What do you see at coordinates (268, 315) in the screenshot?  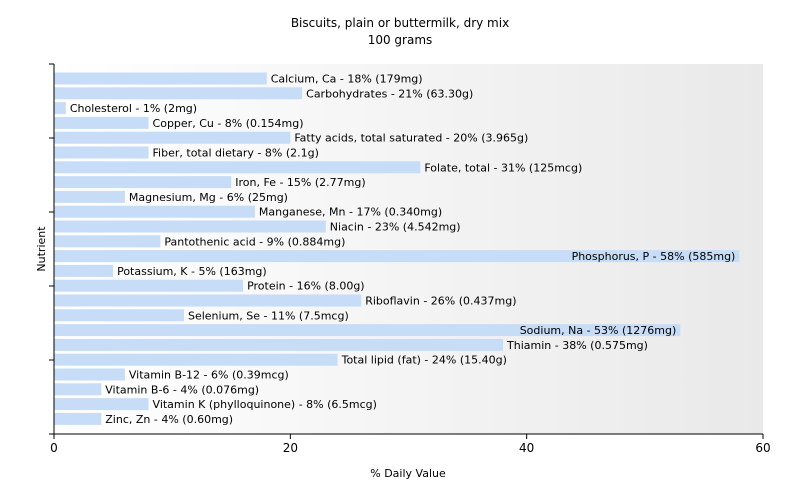 I see `bar-label: Selenium, Se - 11% (7.5mcg)` at bounding box center [268, 315].